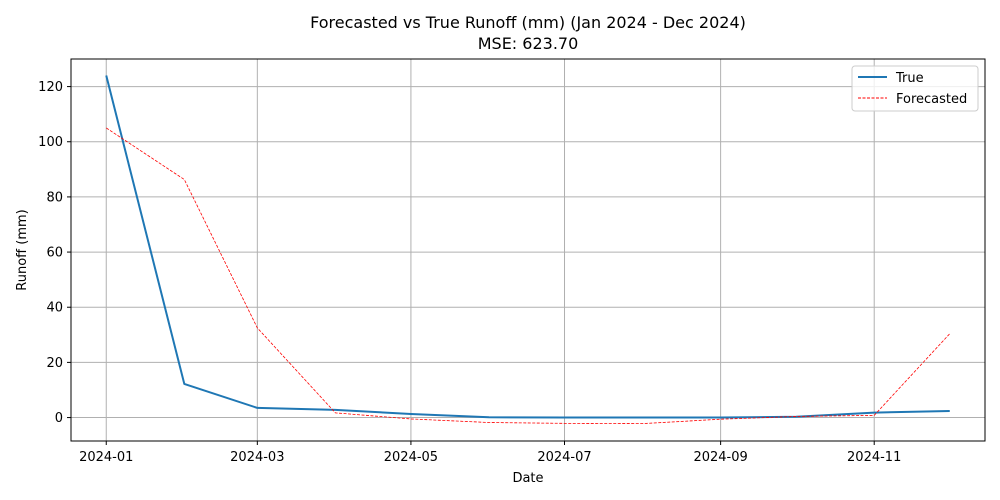  I want to click on x-axis-label: Date, so click(527, 478).